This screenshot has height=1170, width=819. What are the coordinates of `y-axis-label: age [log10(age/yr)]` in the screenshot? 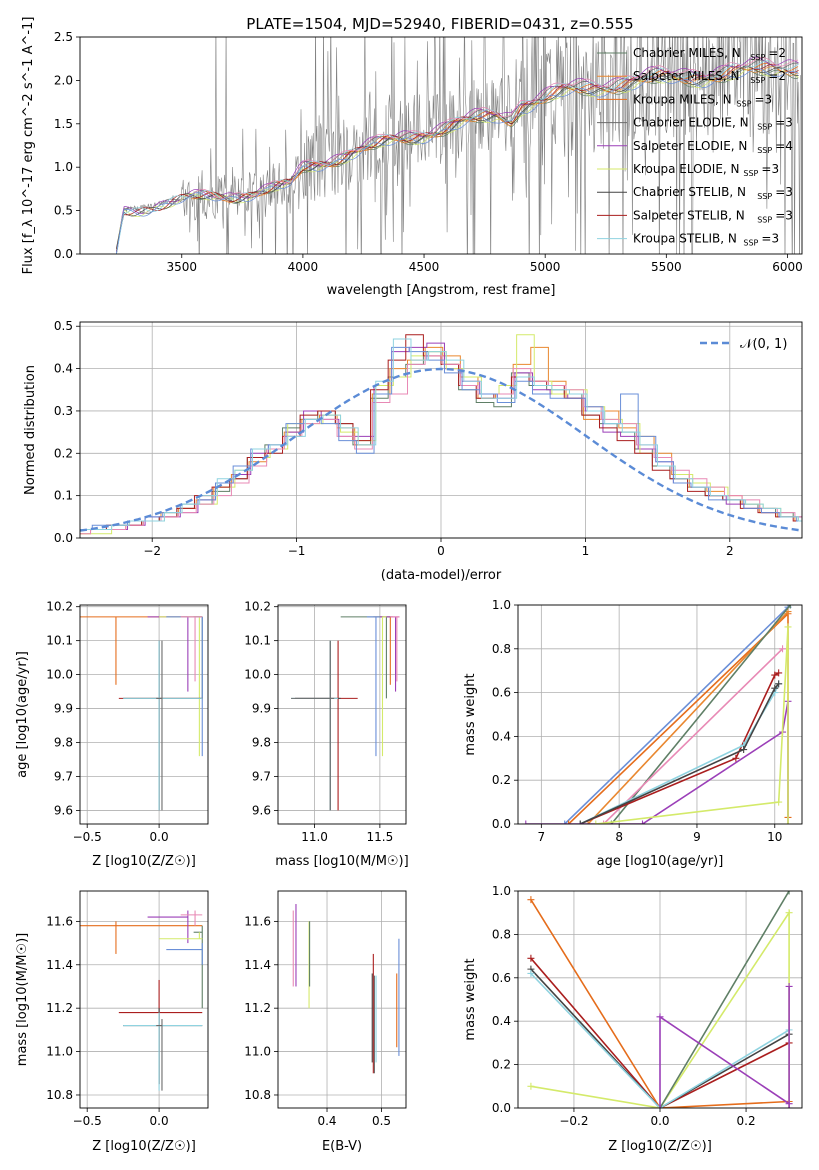 It's located at (22, 714).